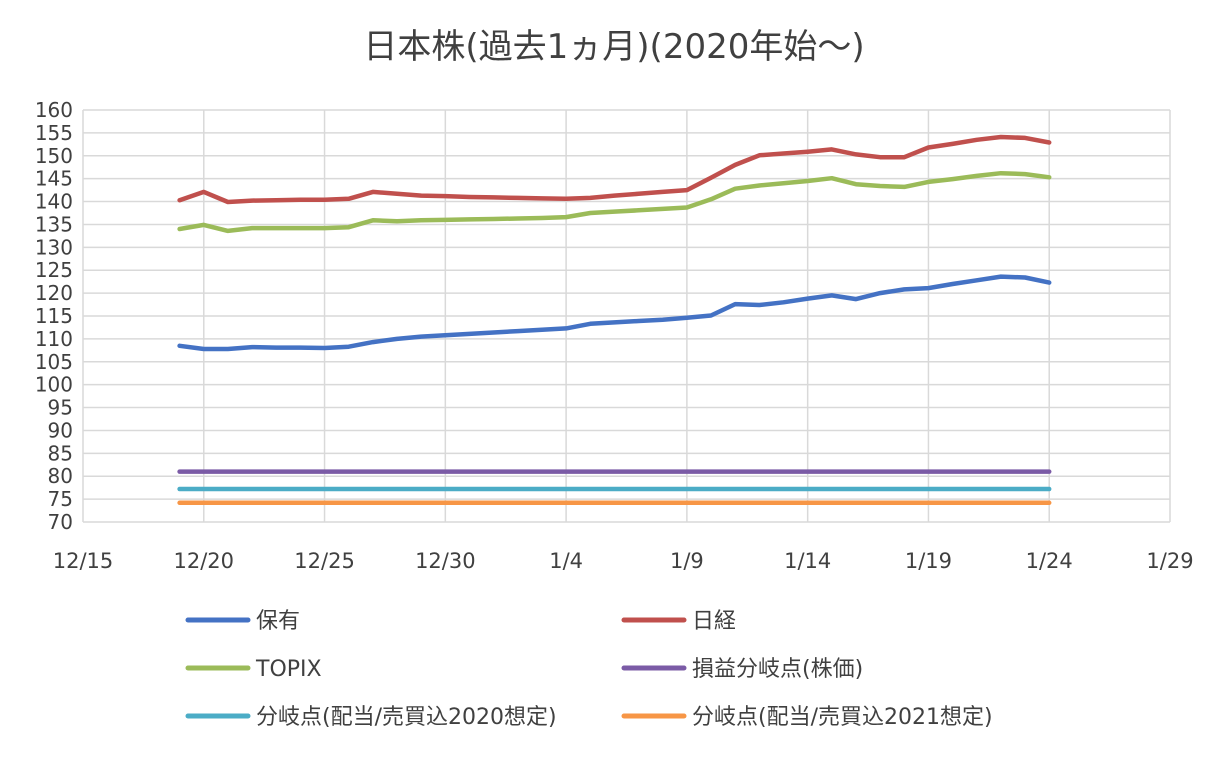 The image size is (1228, 764). I want to click on x-tick-label: 1/9, so click(687, 561).